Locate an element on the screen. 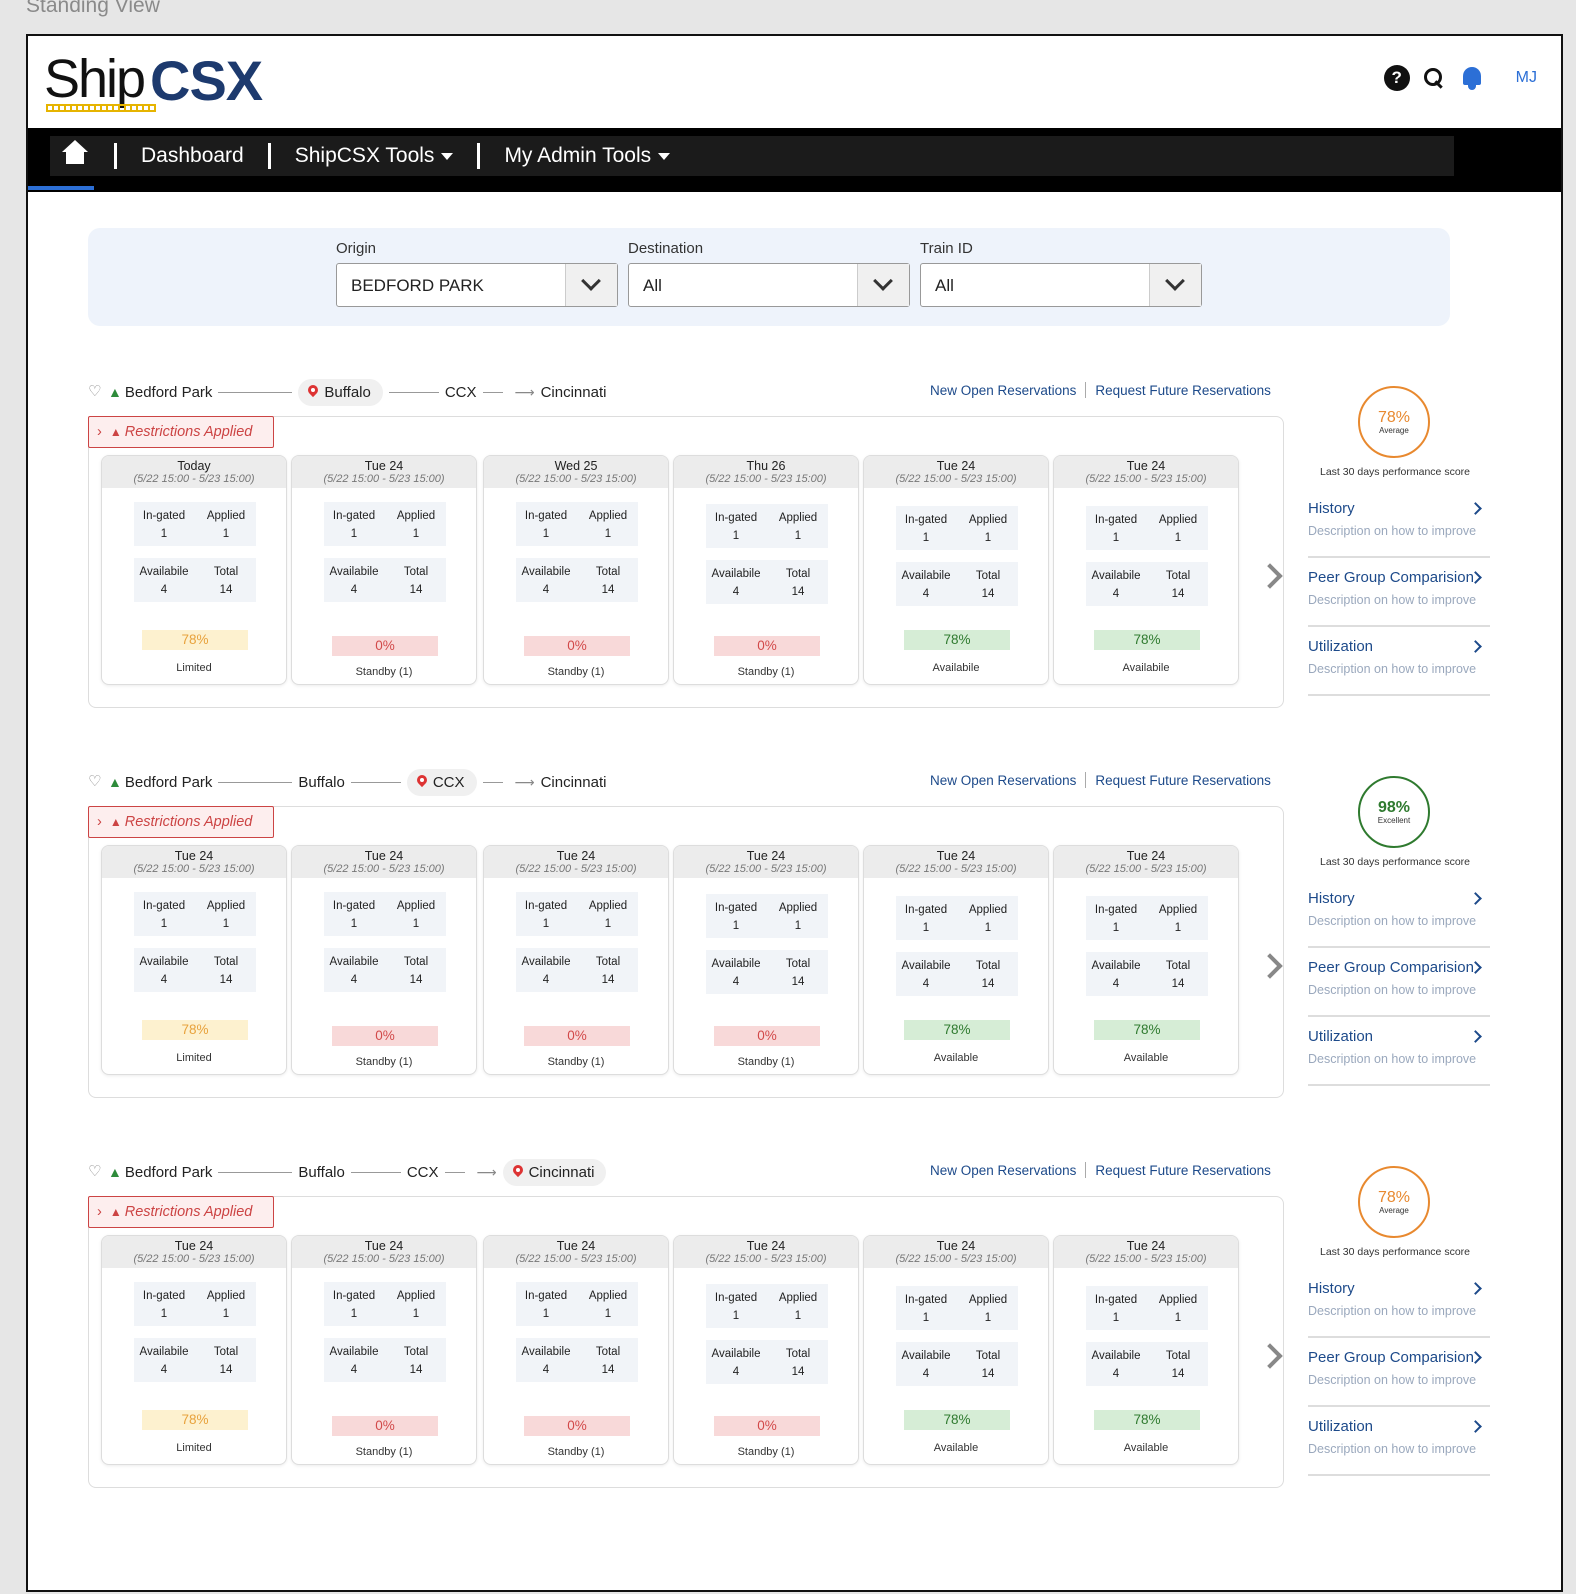 The height and width of the screenshot is (1594, 1576). nav-divider is located at coordinates (479, 156).